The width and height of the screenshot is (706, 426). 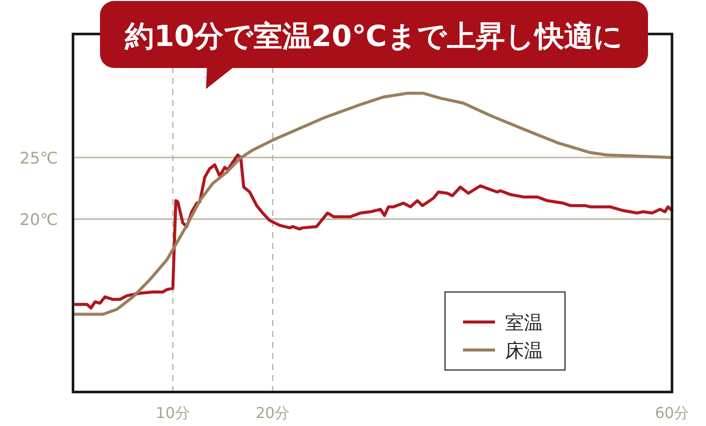 I want to click on x-tick-label: 10分, so click(x=173, y=413).